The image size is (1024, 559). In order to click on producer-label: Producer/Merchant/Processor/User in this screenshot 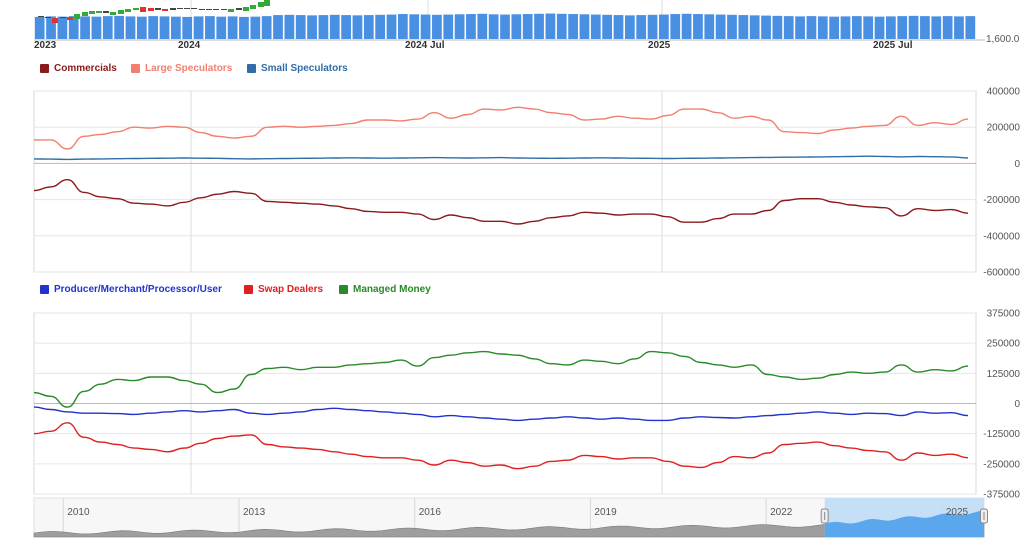, I will do `click(138, 289)`.